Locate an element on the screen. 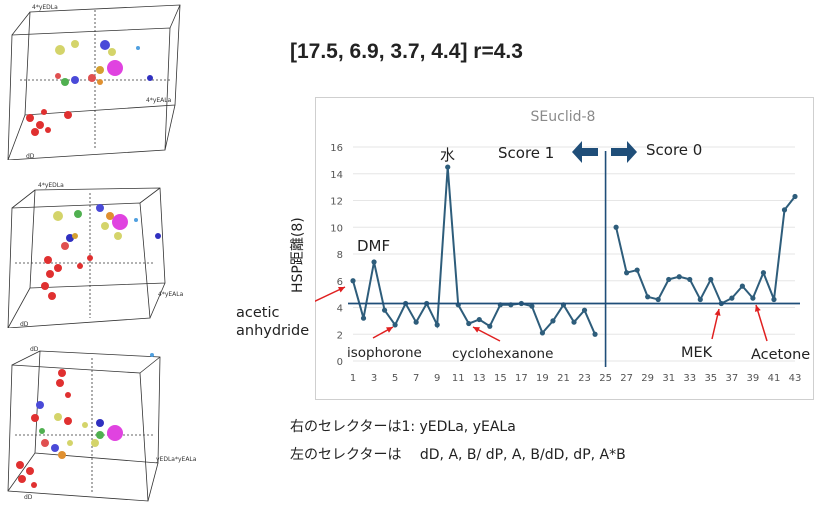  cube-plot-3-svg: dD yEDLa*yEALa dD is located at coordinates (102, 424).